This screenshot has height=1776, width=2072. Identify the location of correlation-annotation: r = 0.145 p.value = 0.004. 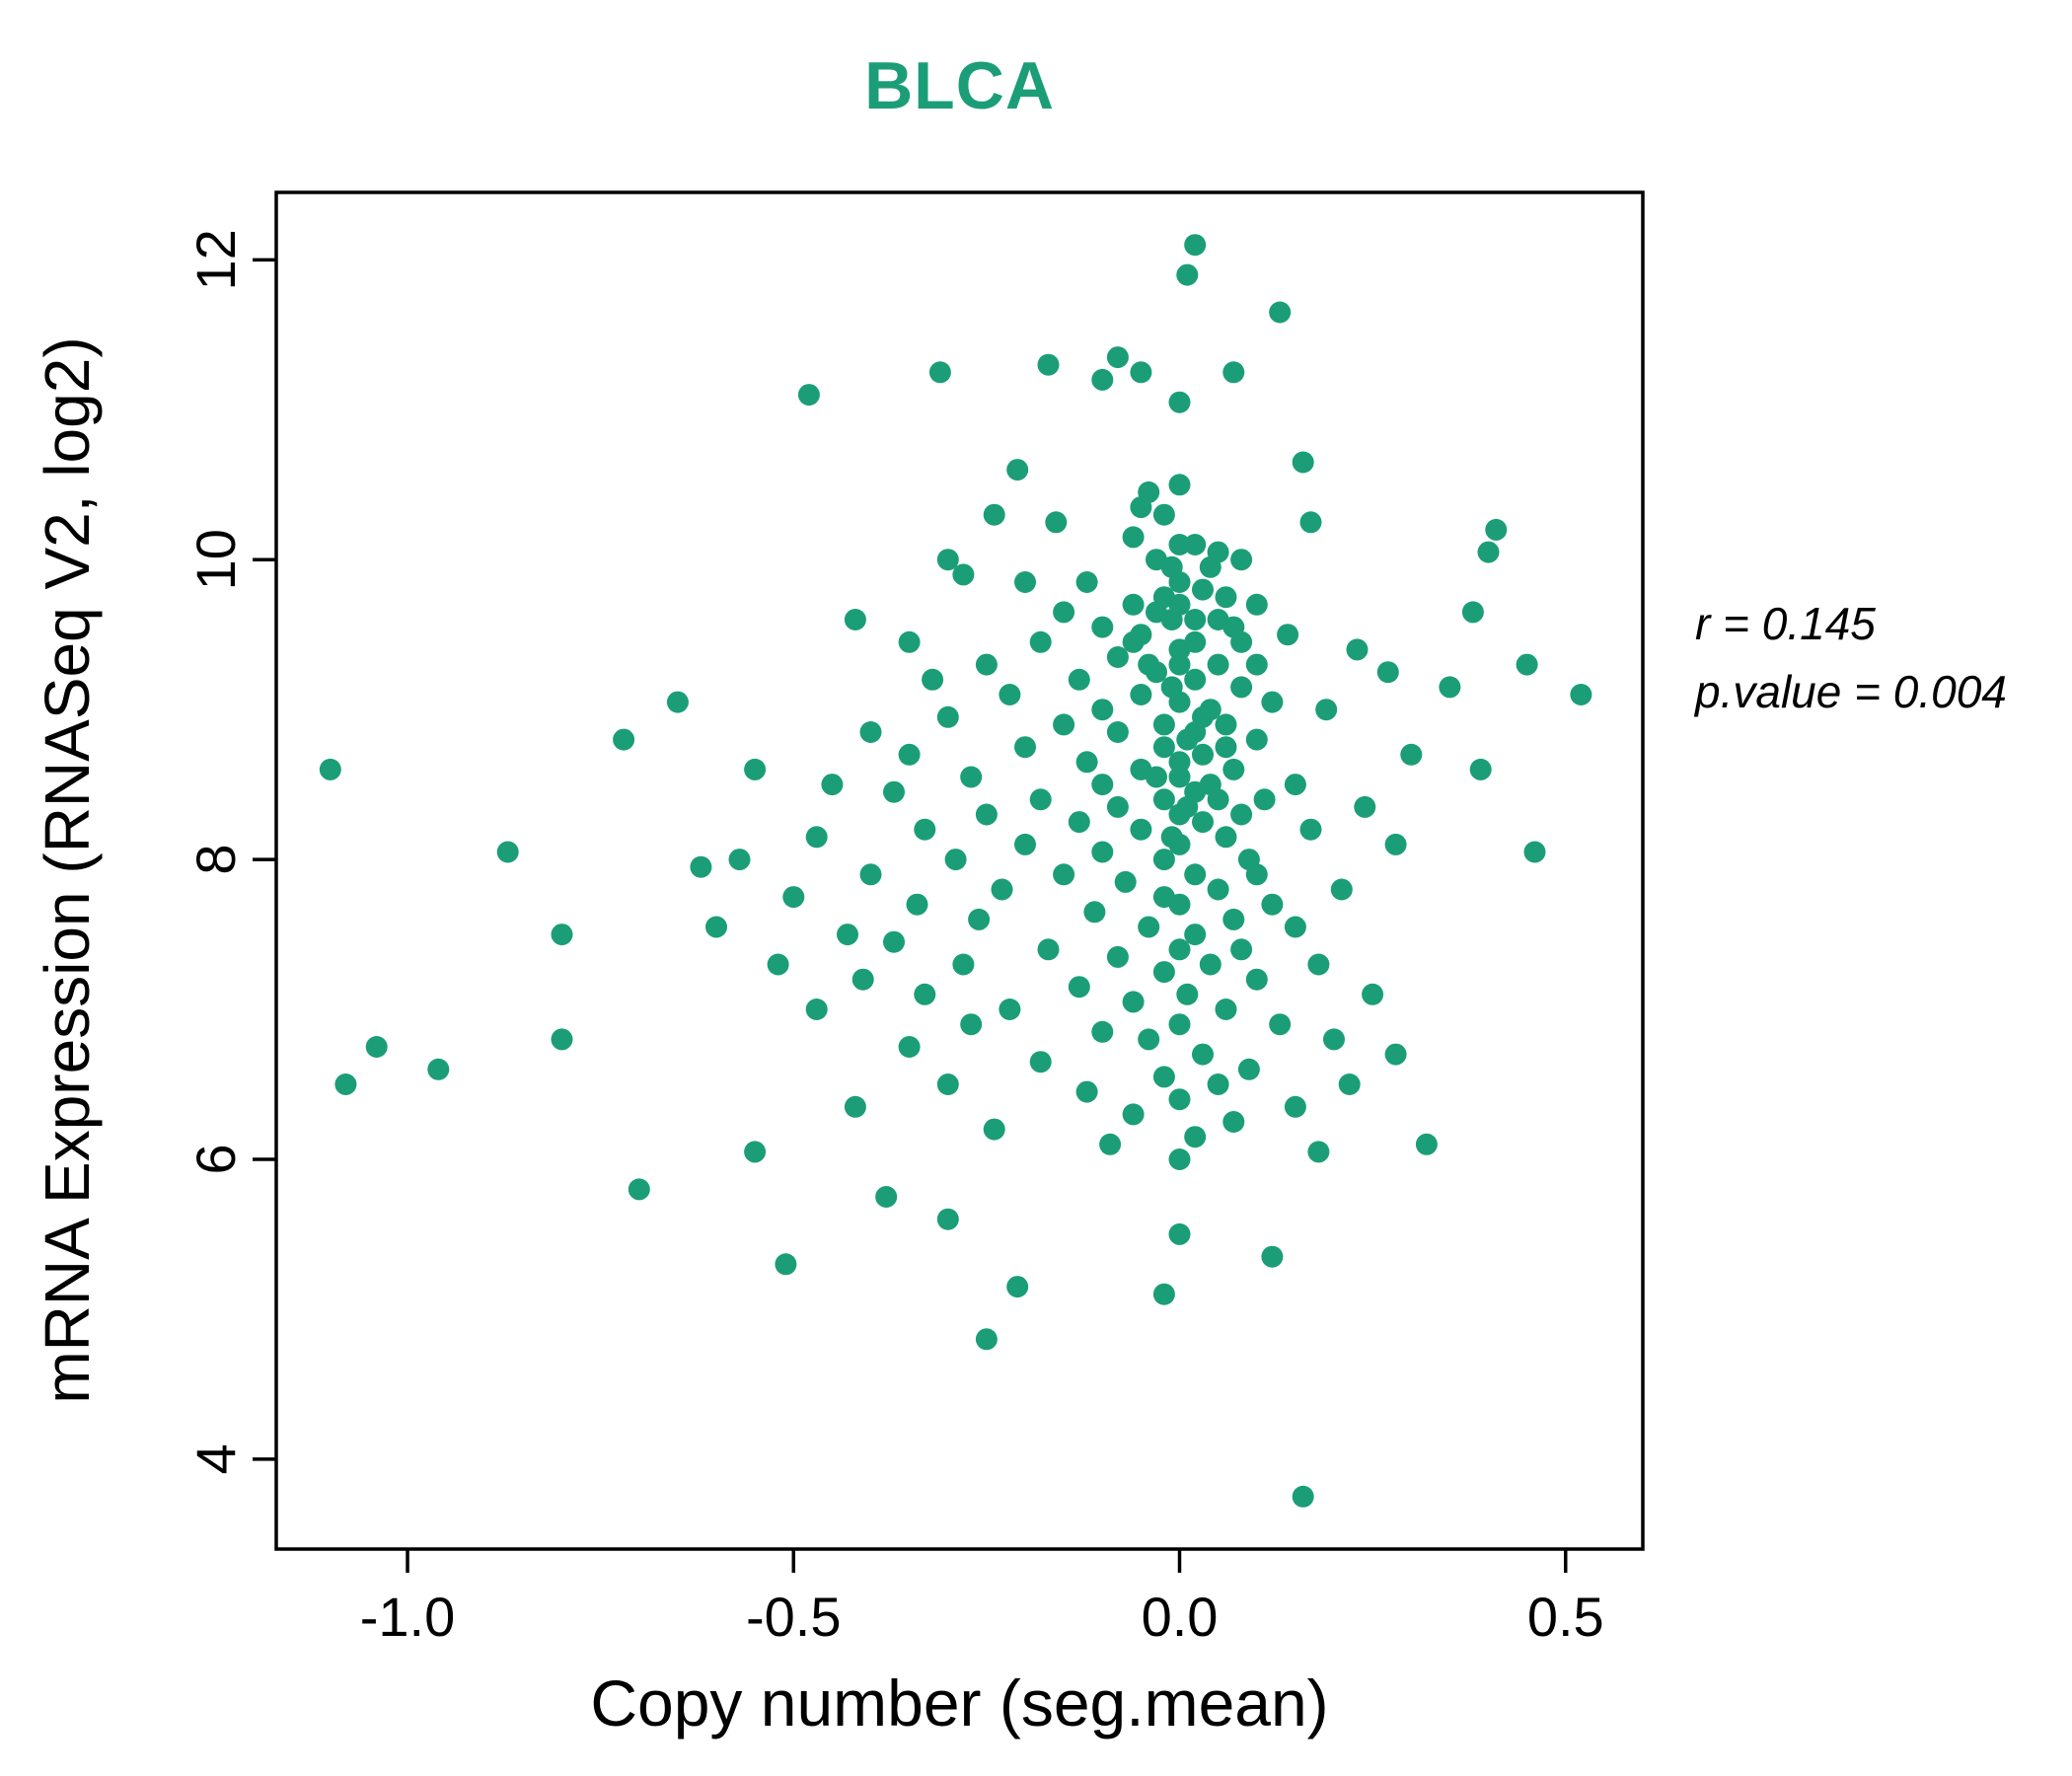
(1851, 658).